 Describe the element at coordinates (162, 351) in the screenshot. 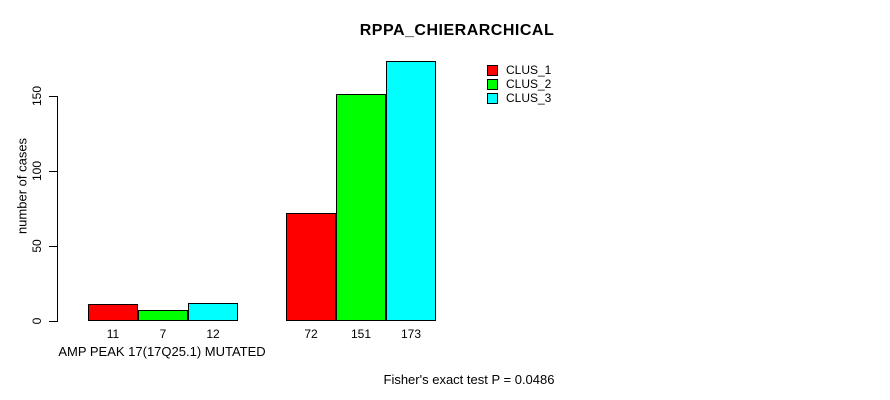

I see `x-axis-group-label: AMP PEAK 17(17Q25.1) MUTATED` at that location.